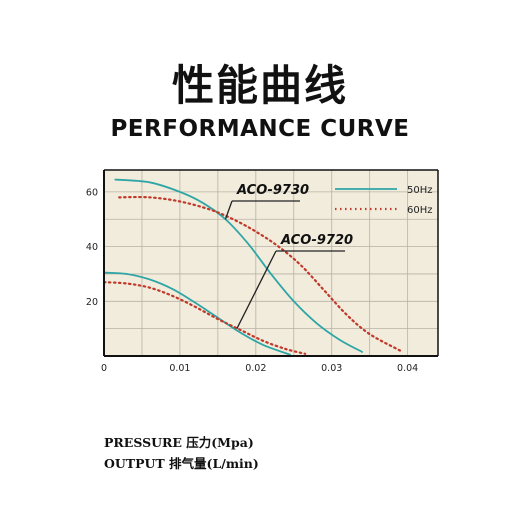 The height and width of the screenshot is (520, 520). I want to click on legend-label: 60Hz, so click(420, 210).